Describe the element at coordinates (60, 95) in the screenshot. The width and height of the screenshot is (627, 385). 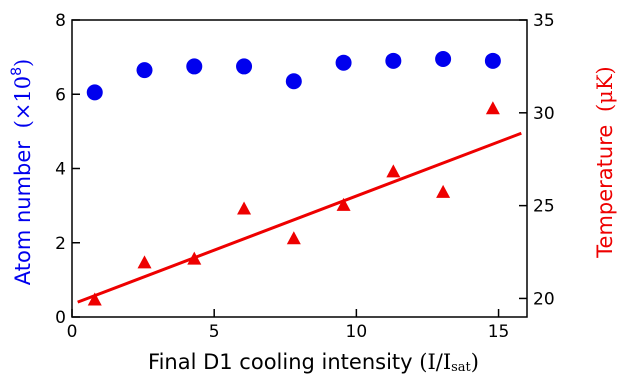
I see `left-y-tick-label: 6` at that location.